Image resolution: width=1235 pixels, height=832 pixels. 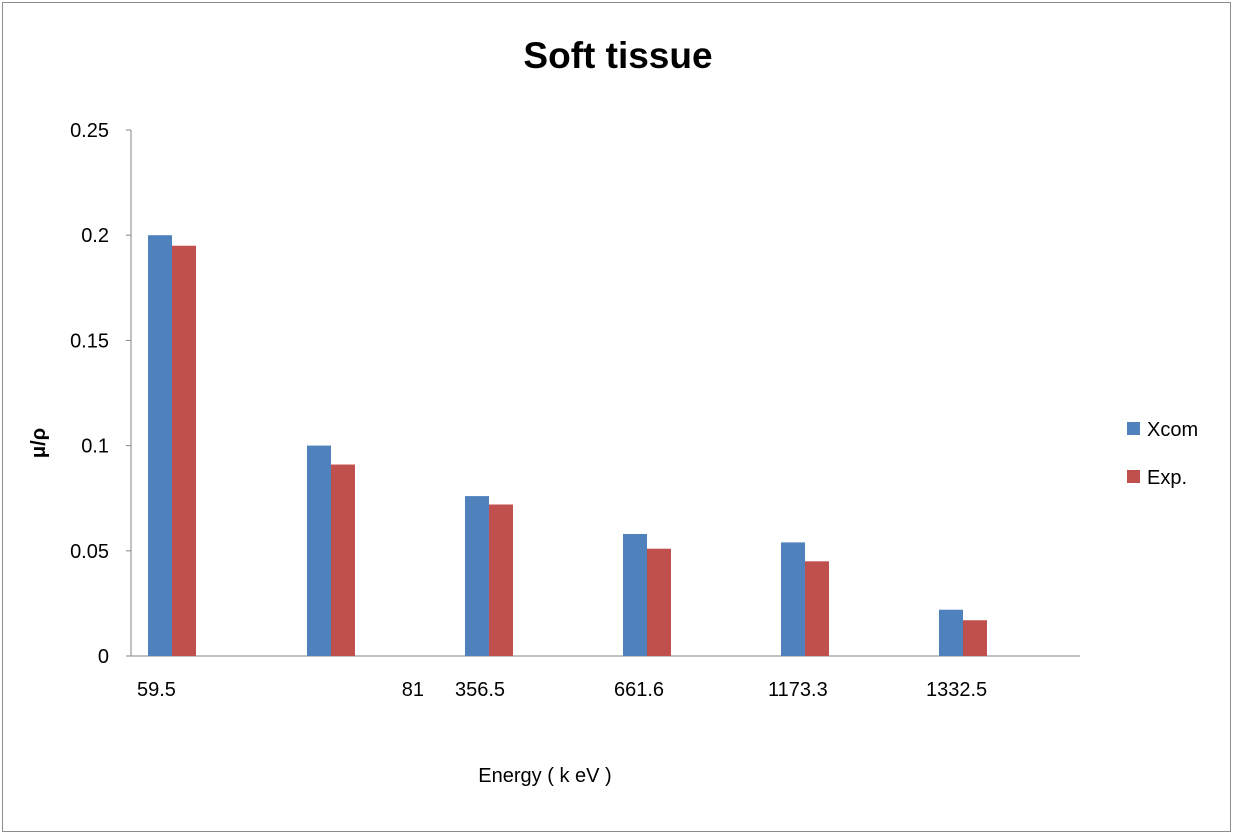 I want to click on x-tick-label: 1173.3, so click(x=798, y=690).